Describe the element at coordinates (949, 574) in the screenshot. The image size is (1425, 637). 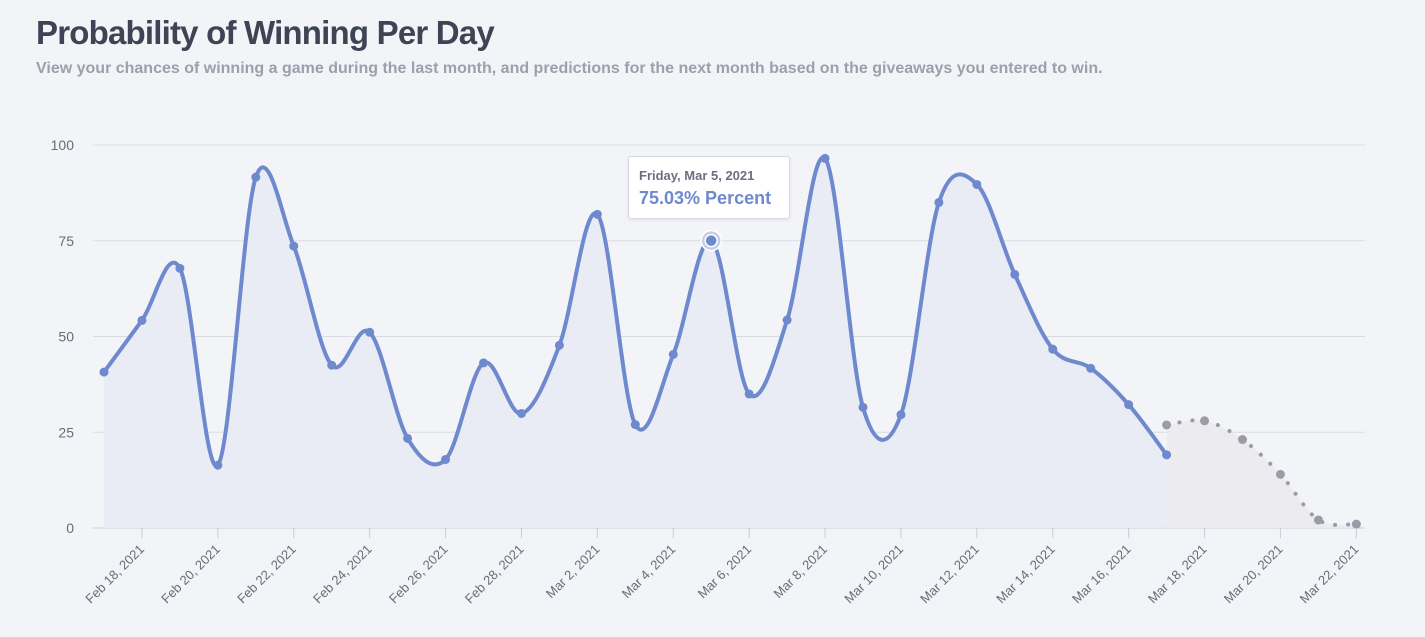
I see `x-tick-label: Mar 12, 2021` at that location.